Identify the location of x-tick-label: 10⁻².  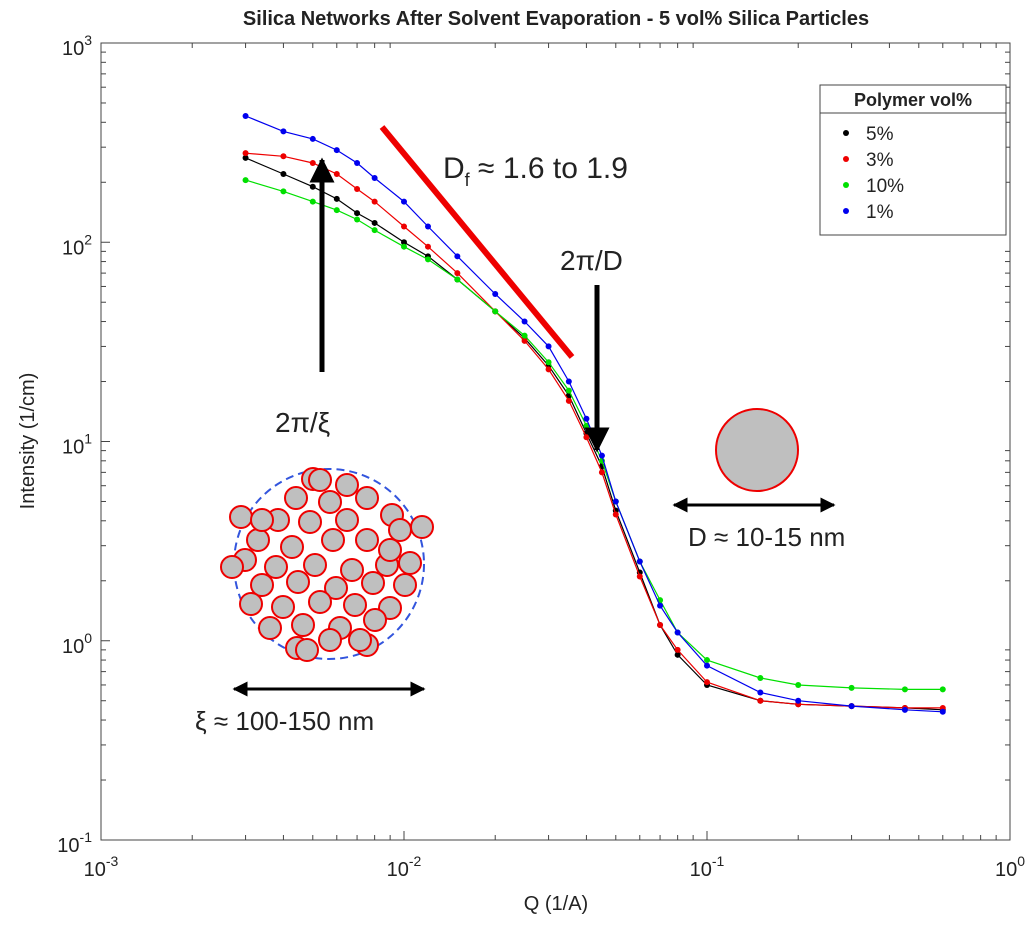
(404, 867).